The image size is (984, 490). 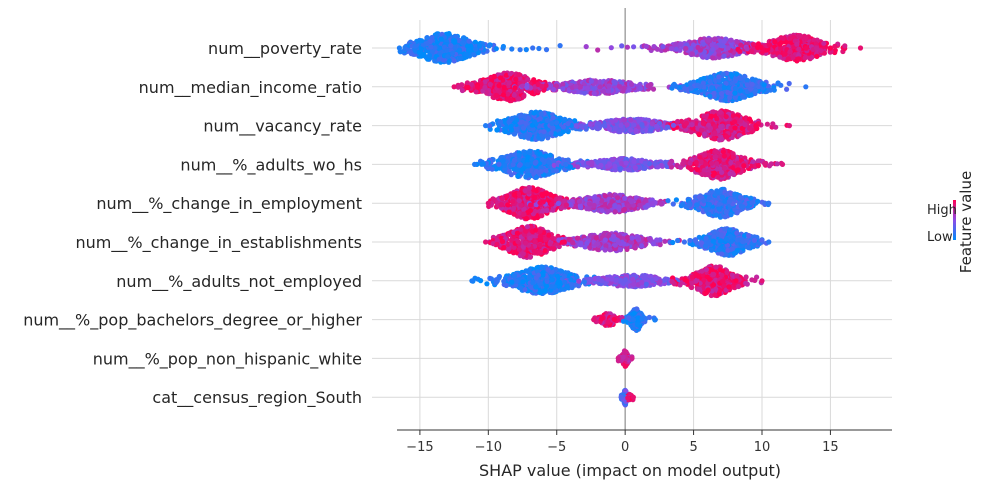 I want to click on beeswarm-row, so click(x=630, y=87).